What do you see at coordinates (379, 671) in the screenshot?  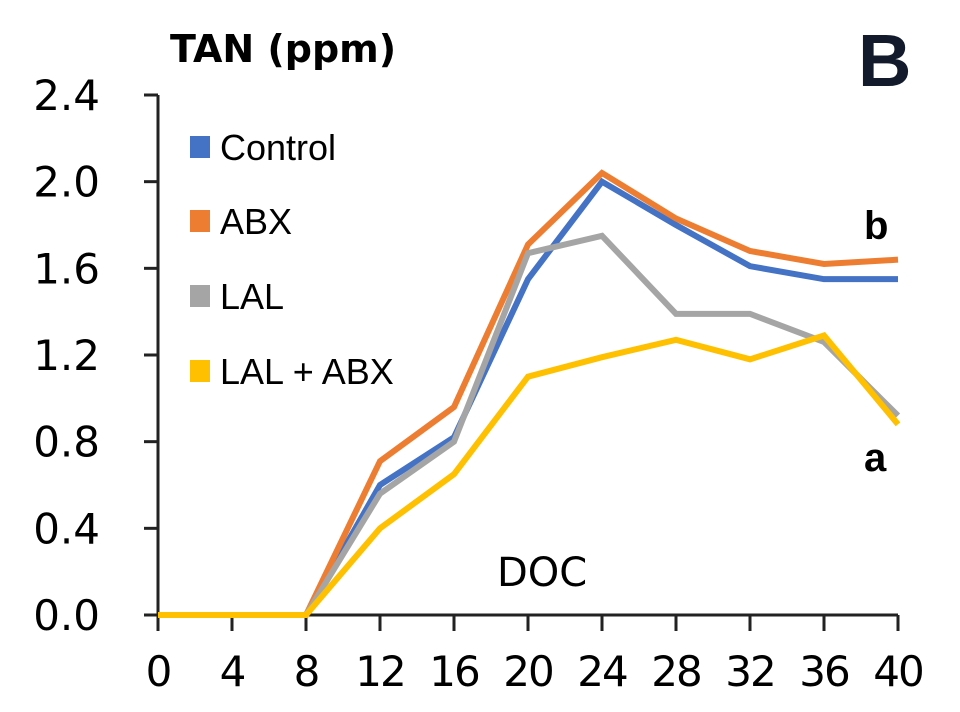 I see `x-tick-label: 12` at bounding box center [379, 671].